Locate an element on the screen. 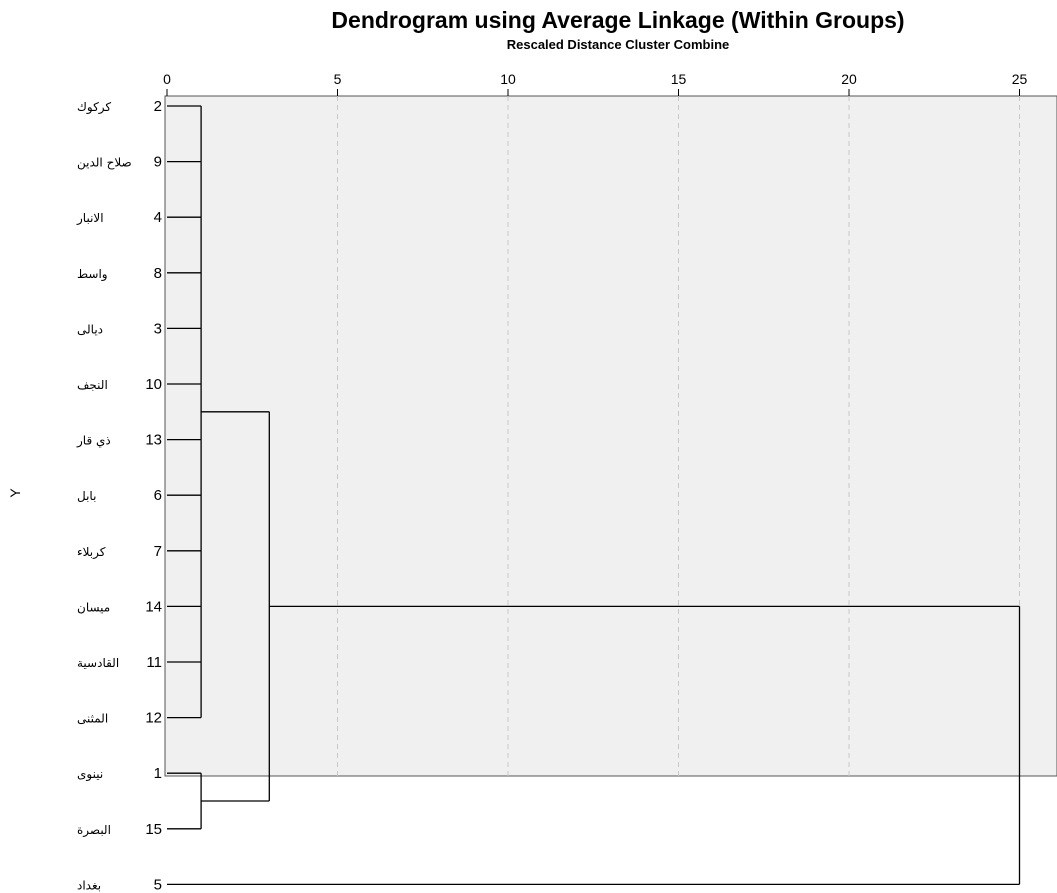 This screenshot has width=1057, height=893. leaf-label: صلاح الدين is located at coordinates (104, 163).